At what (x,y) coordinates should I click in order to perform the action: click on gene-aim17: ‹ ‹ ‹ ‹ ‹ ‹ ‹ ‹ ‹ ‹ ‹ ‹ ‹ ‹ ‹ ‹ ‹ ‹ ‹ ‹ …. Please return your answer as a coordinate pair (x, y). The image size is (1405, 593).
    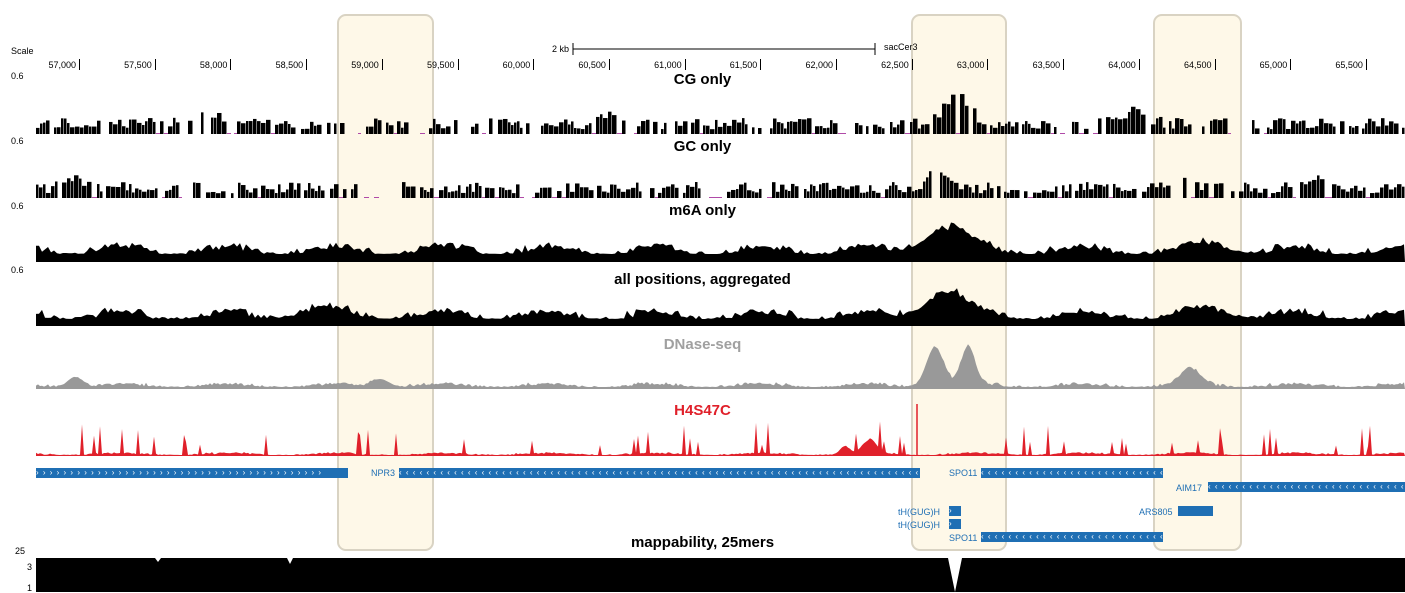
    Looking at the image, I should click on (1306, 487).